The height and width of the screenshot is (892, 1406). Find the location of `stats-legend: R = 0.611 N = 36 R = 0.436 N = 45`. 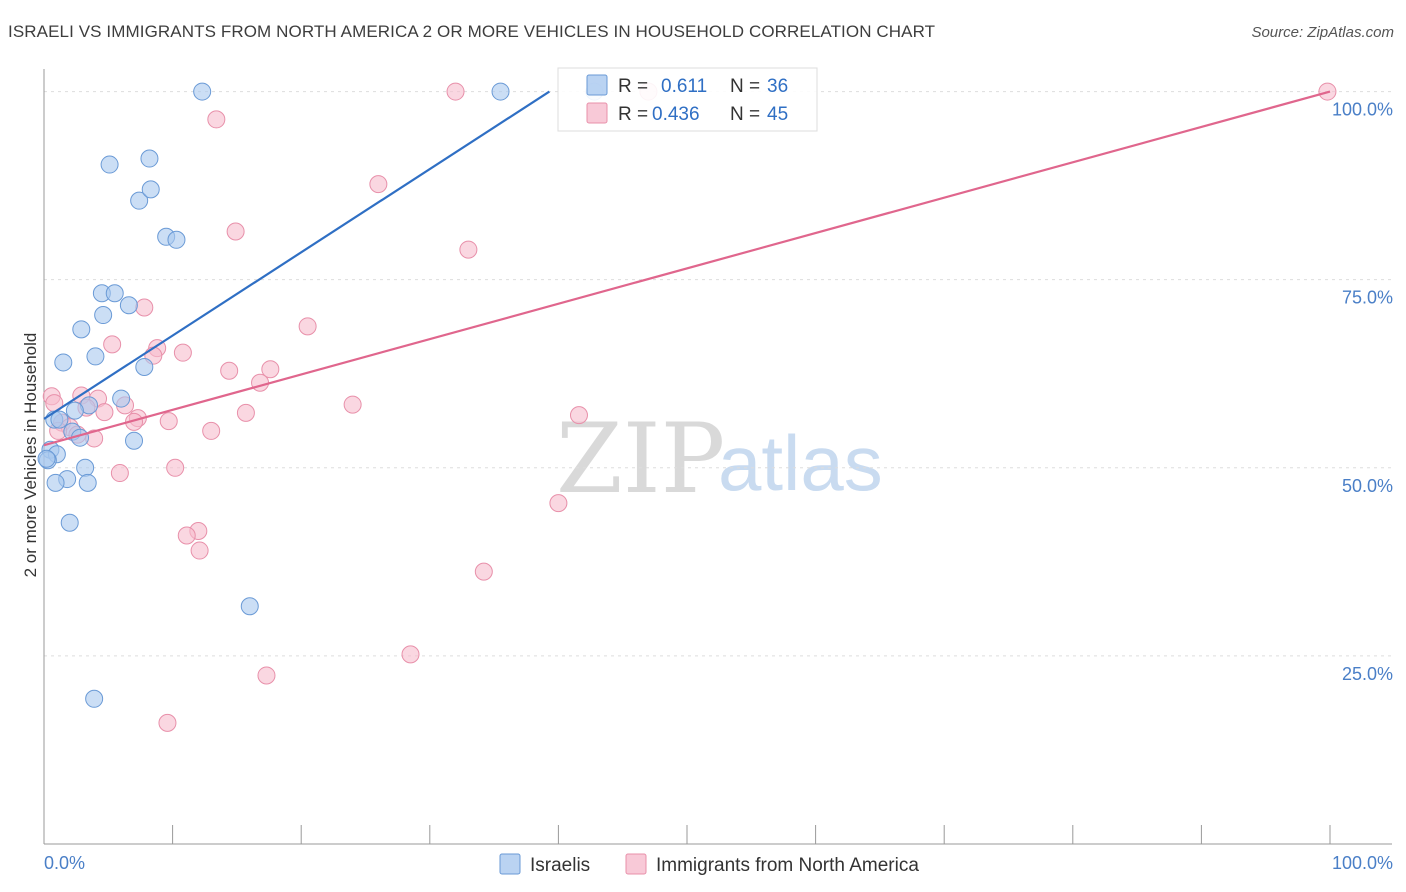

stats-legend: R = 0.611 N = 36 R = 0.436 N = 45 is located at coordinates (687, 99).